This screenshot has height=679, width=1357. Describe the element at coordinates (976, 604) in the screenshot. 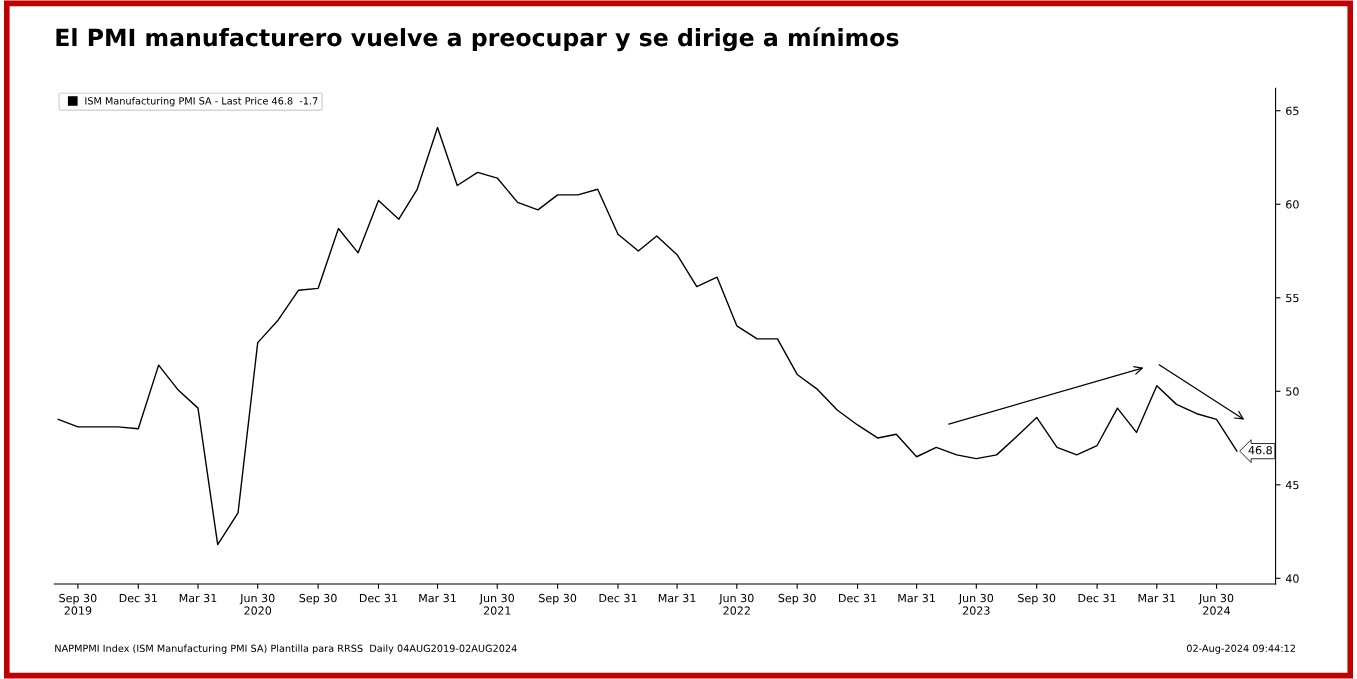

I see `x-tick-label: Jun 30 2023` at that location.